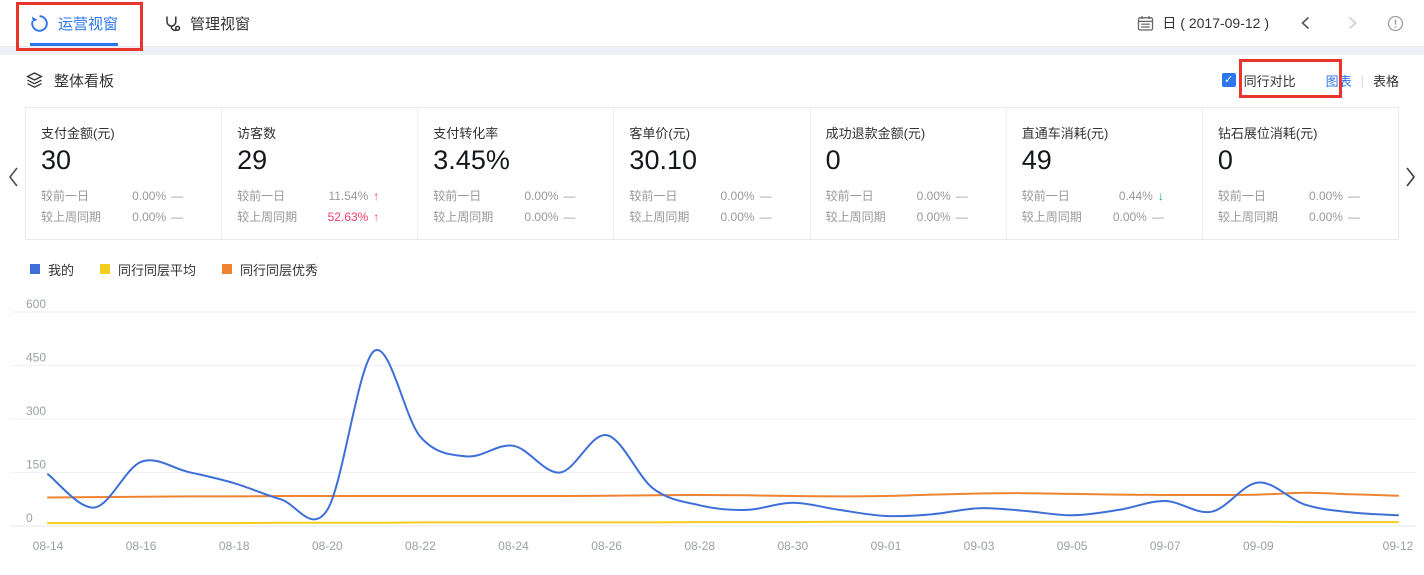 The height and width of the screenshot is (575, 1424). I want to click on view-tabs: 运营视窗 管理视窗, so click(147, 23).